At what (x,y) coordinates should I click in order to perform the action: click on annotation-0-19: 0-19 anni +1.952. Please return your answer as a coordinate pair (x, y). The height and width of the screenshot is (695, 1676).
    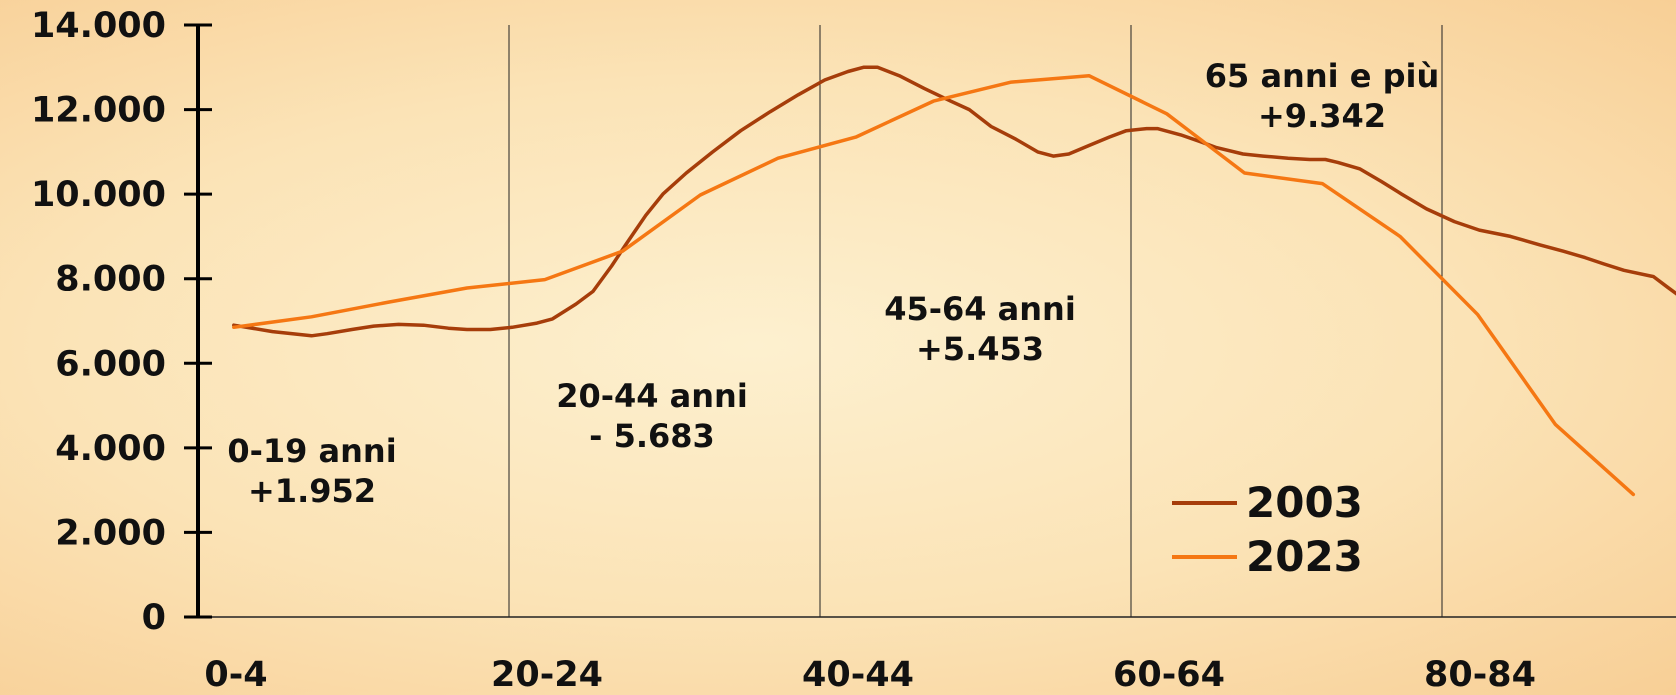
    Looking at the image, I should click on (311, 471).